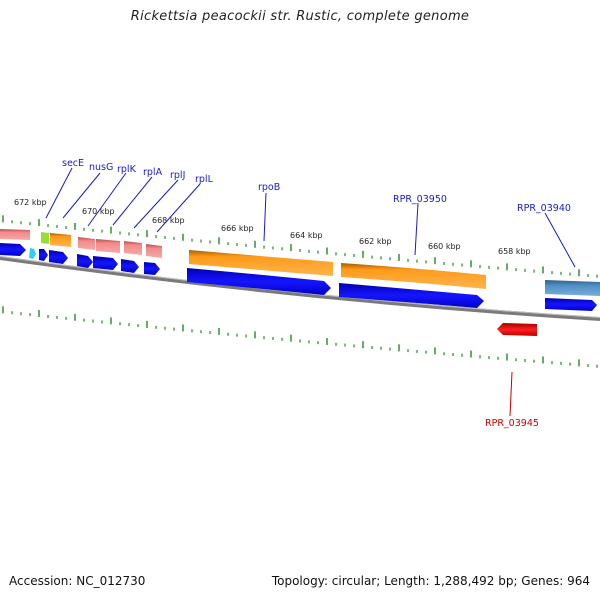 The image size is (600, 600). What do you see at coordinates (300, 337) in the screenshot?
I see `scale-ticks-inner` at bounding box center [300, 337].